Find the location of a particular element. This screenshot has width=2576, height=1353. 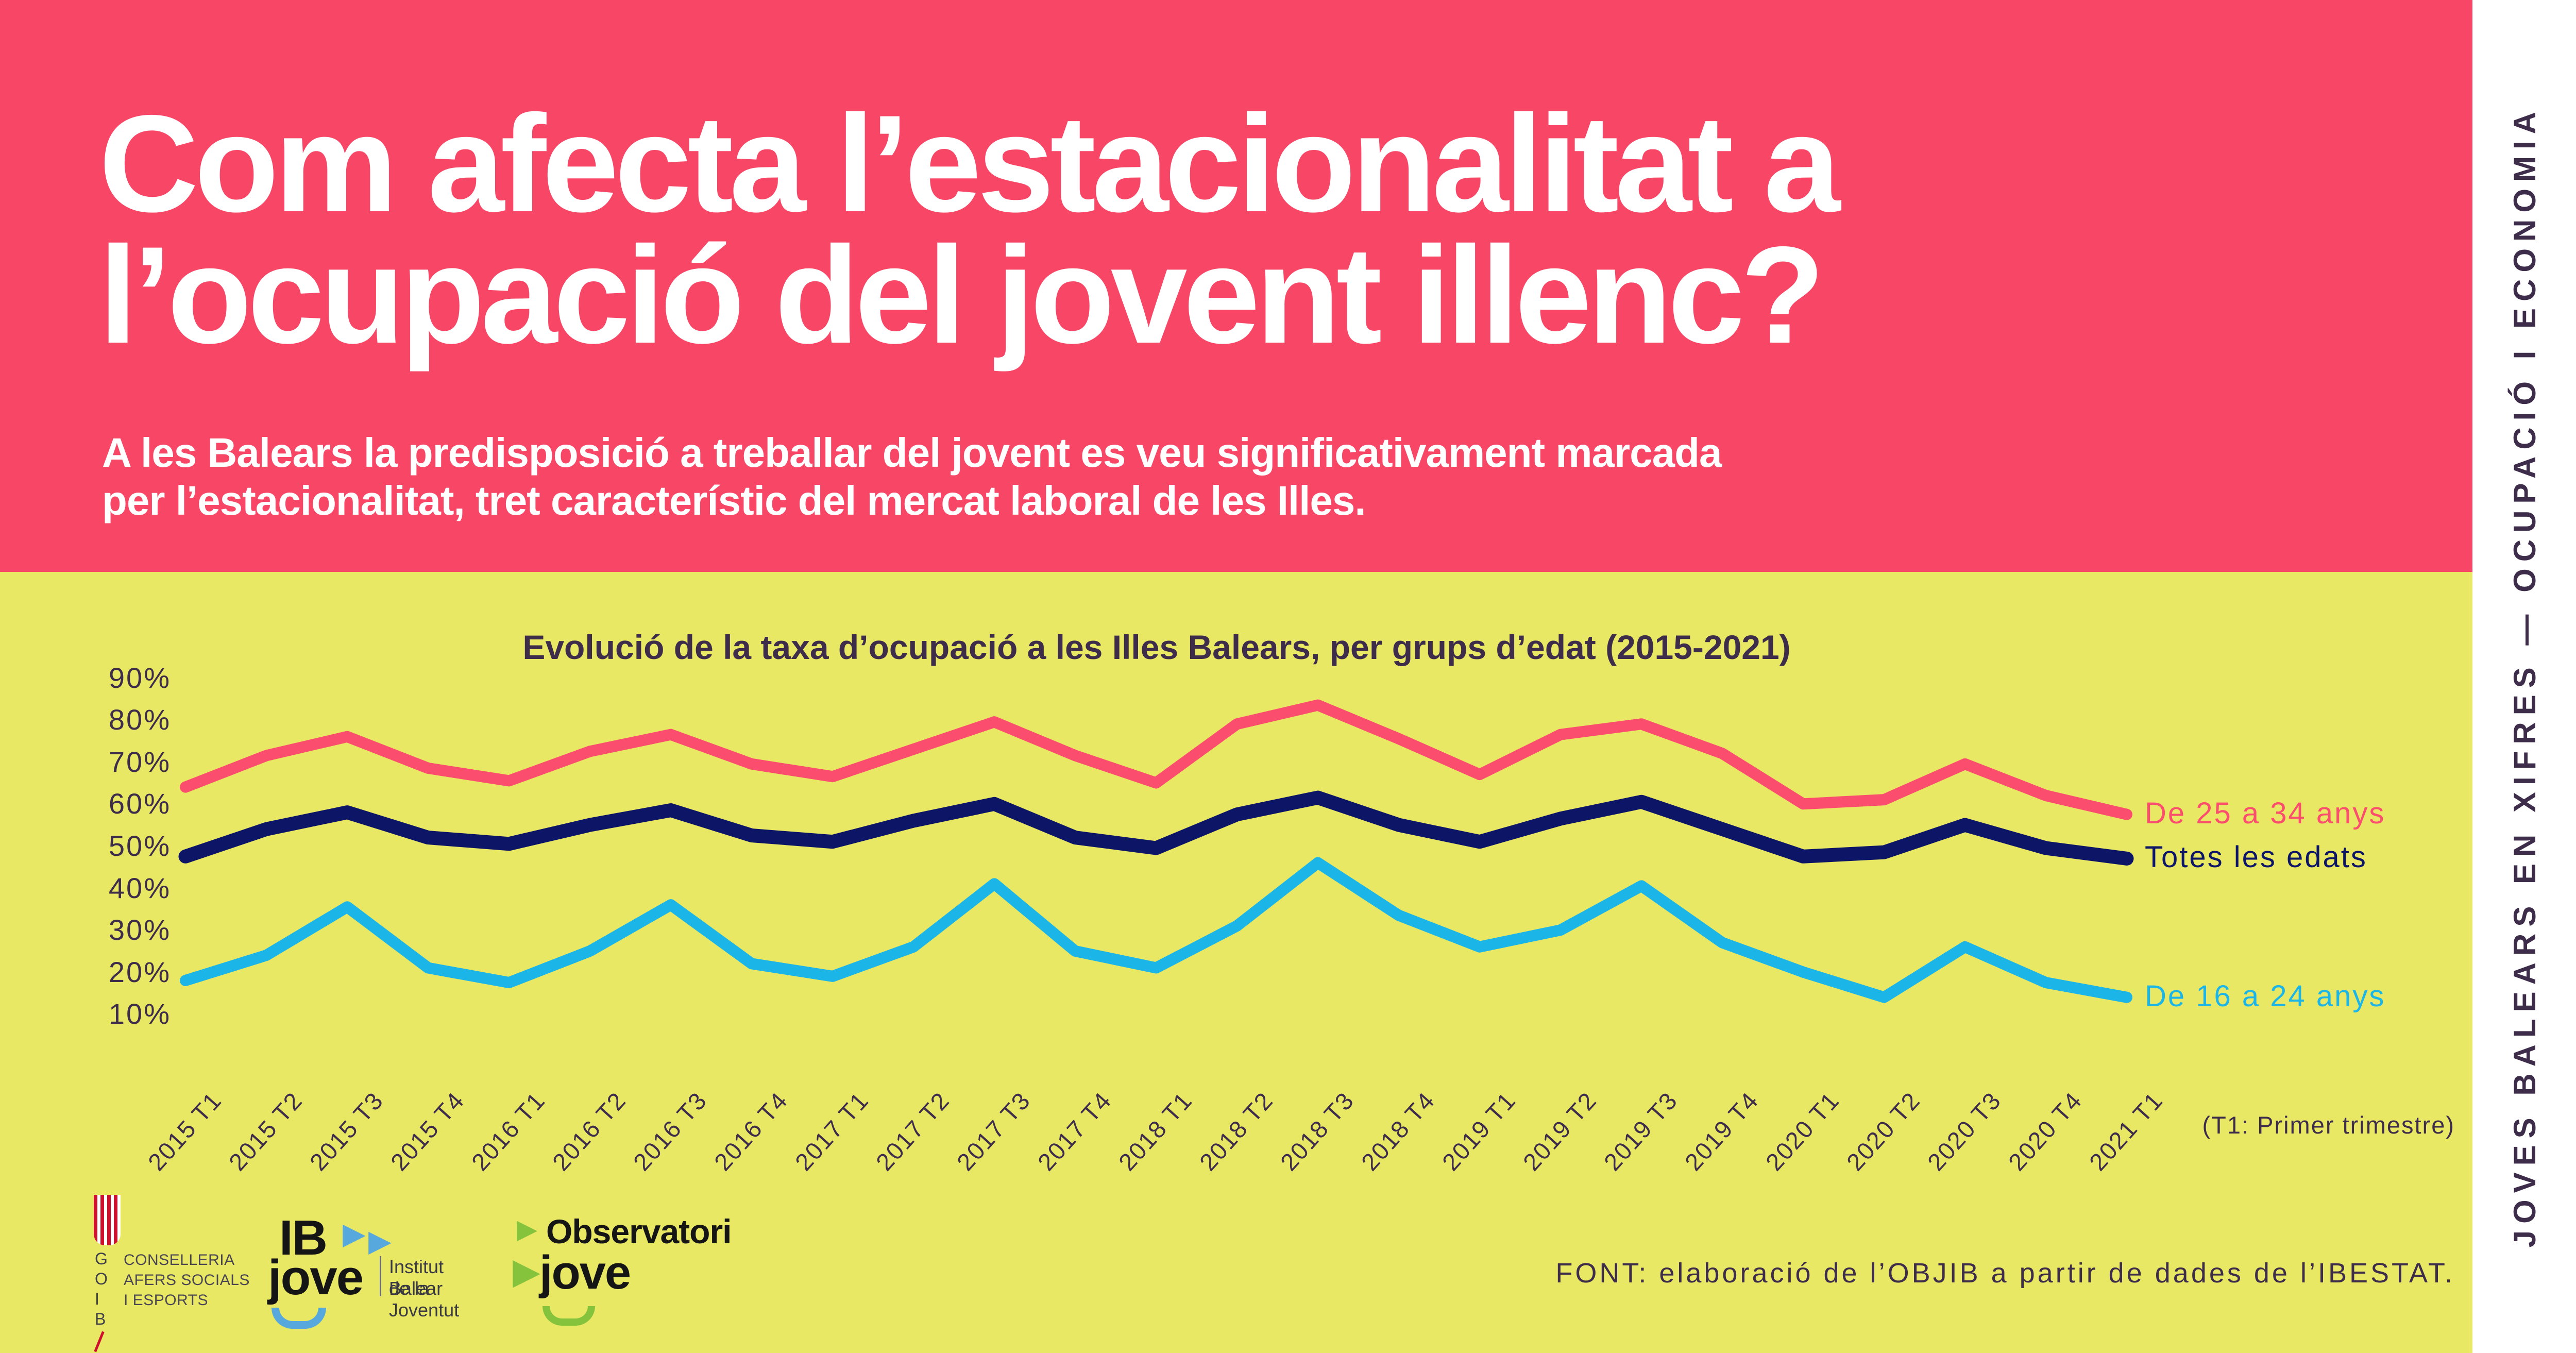

goib-letter-g: G is located at coordinates (101, 1258).